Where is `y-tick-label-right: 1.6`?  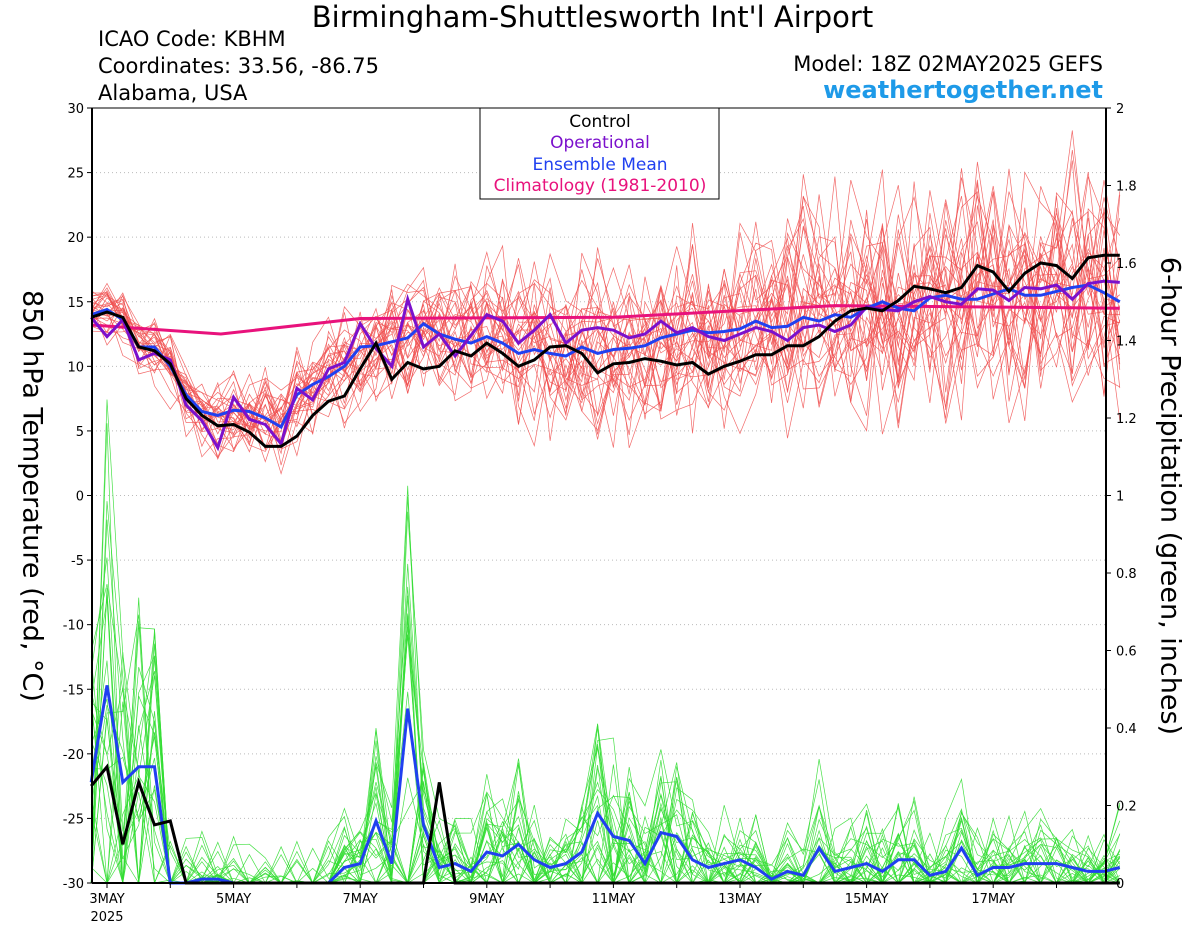 y-tick-label-right: 1.6 is located at coordinates (1126, 264).